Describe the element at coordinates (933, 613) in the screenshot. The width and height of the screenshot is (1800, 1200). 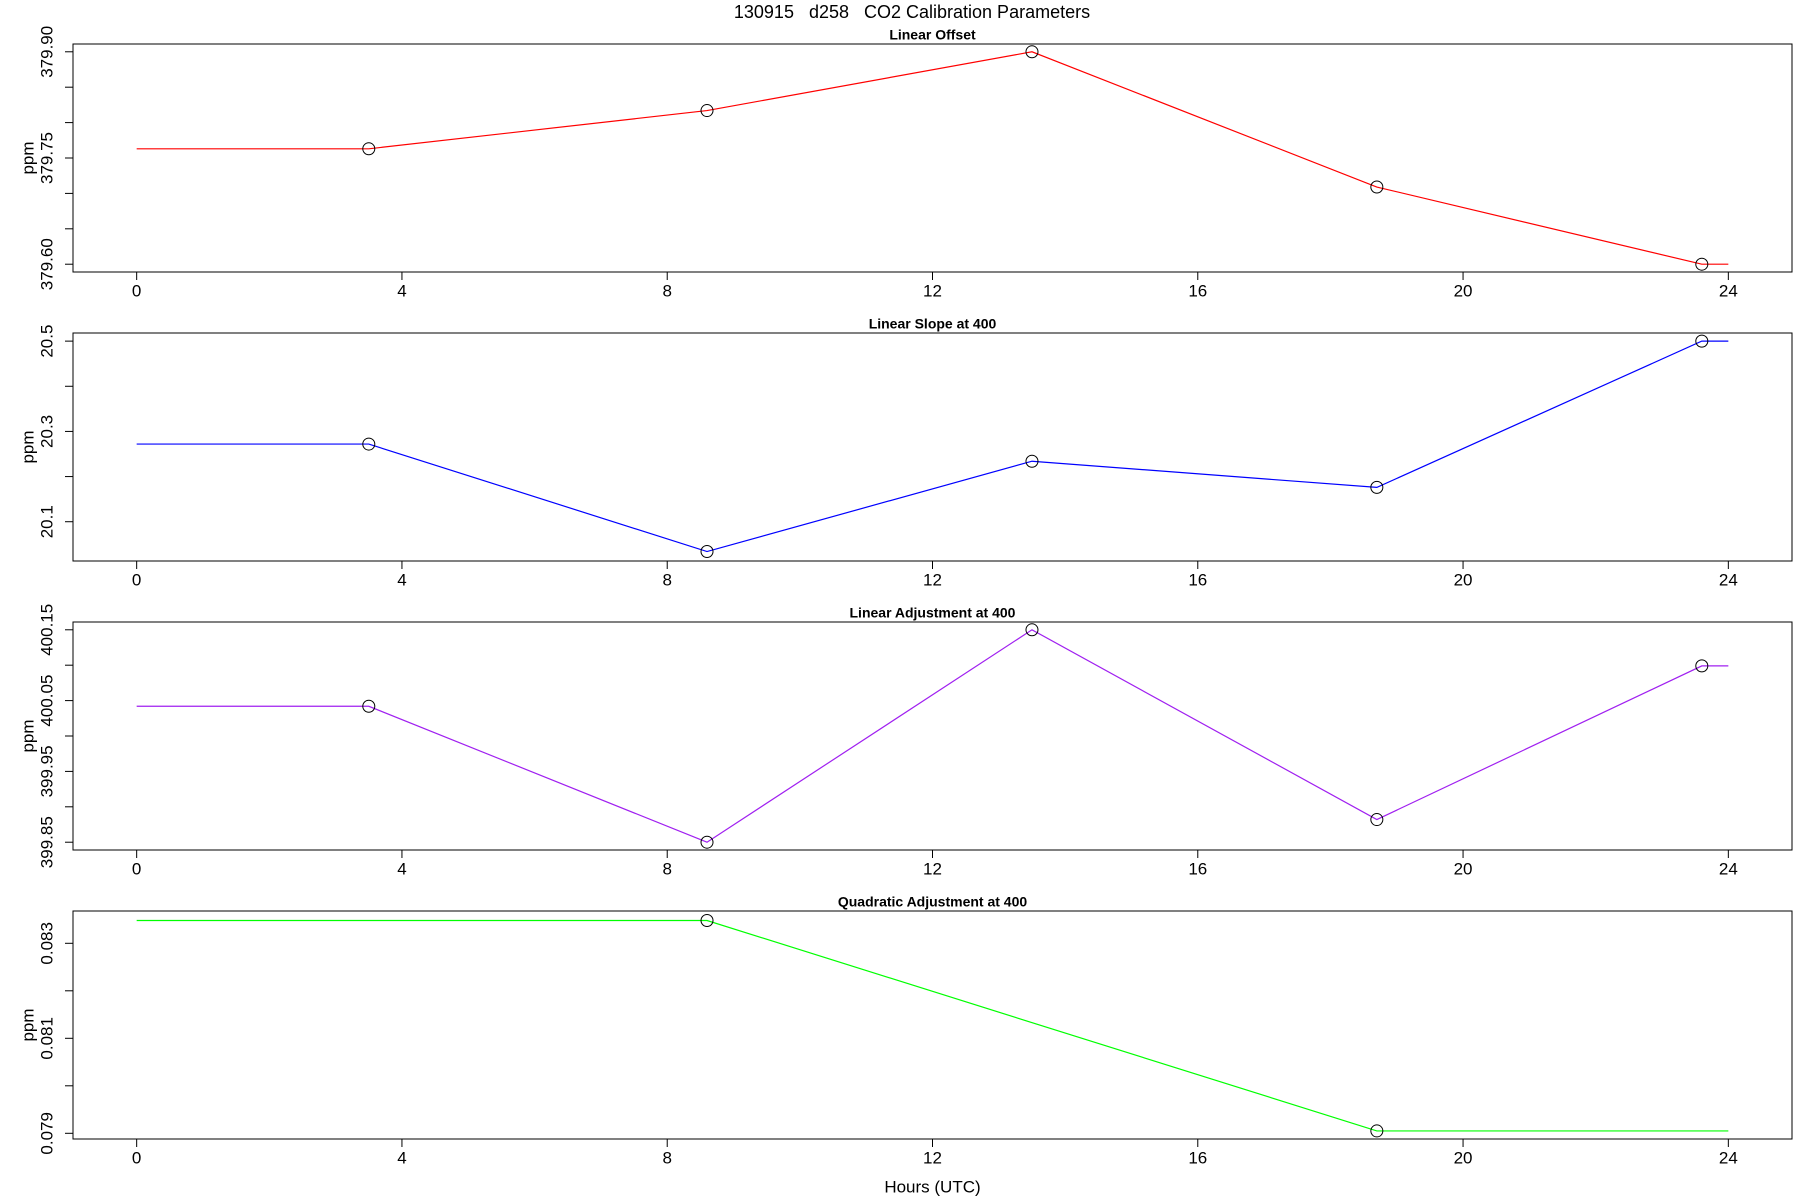
I see `panel-title: Linear Adjustment at 400` at that location.